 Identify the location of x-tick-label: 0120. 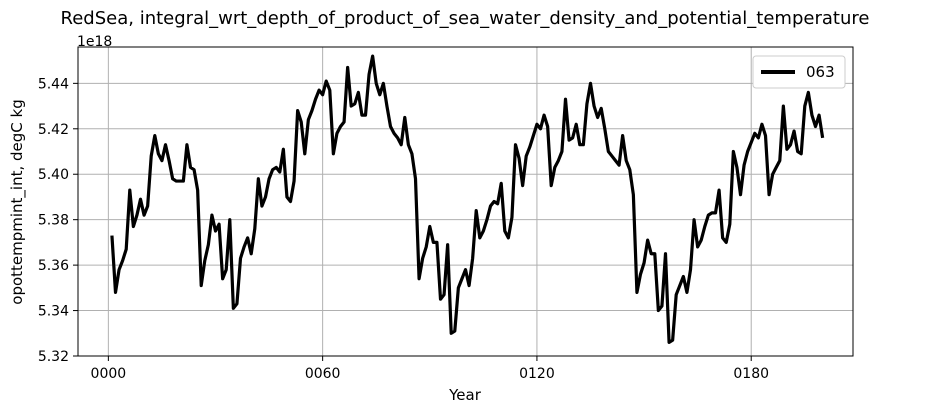
(537, 374).